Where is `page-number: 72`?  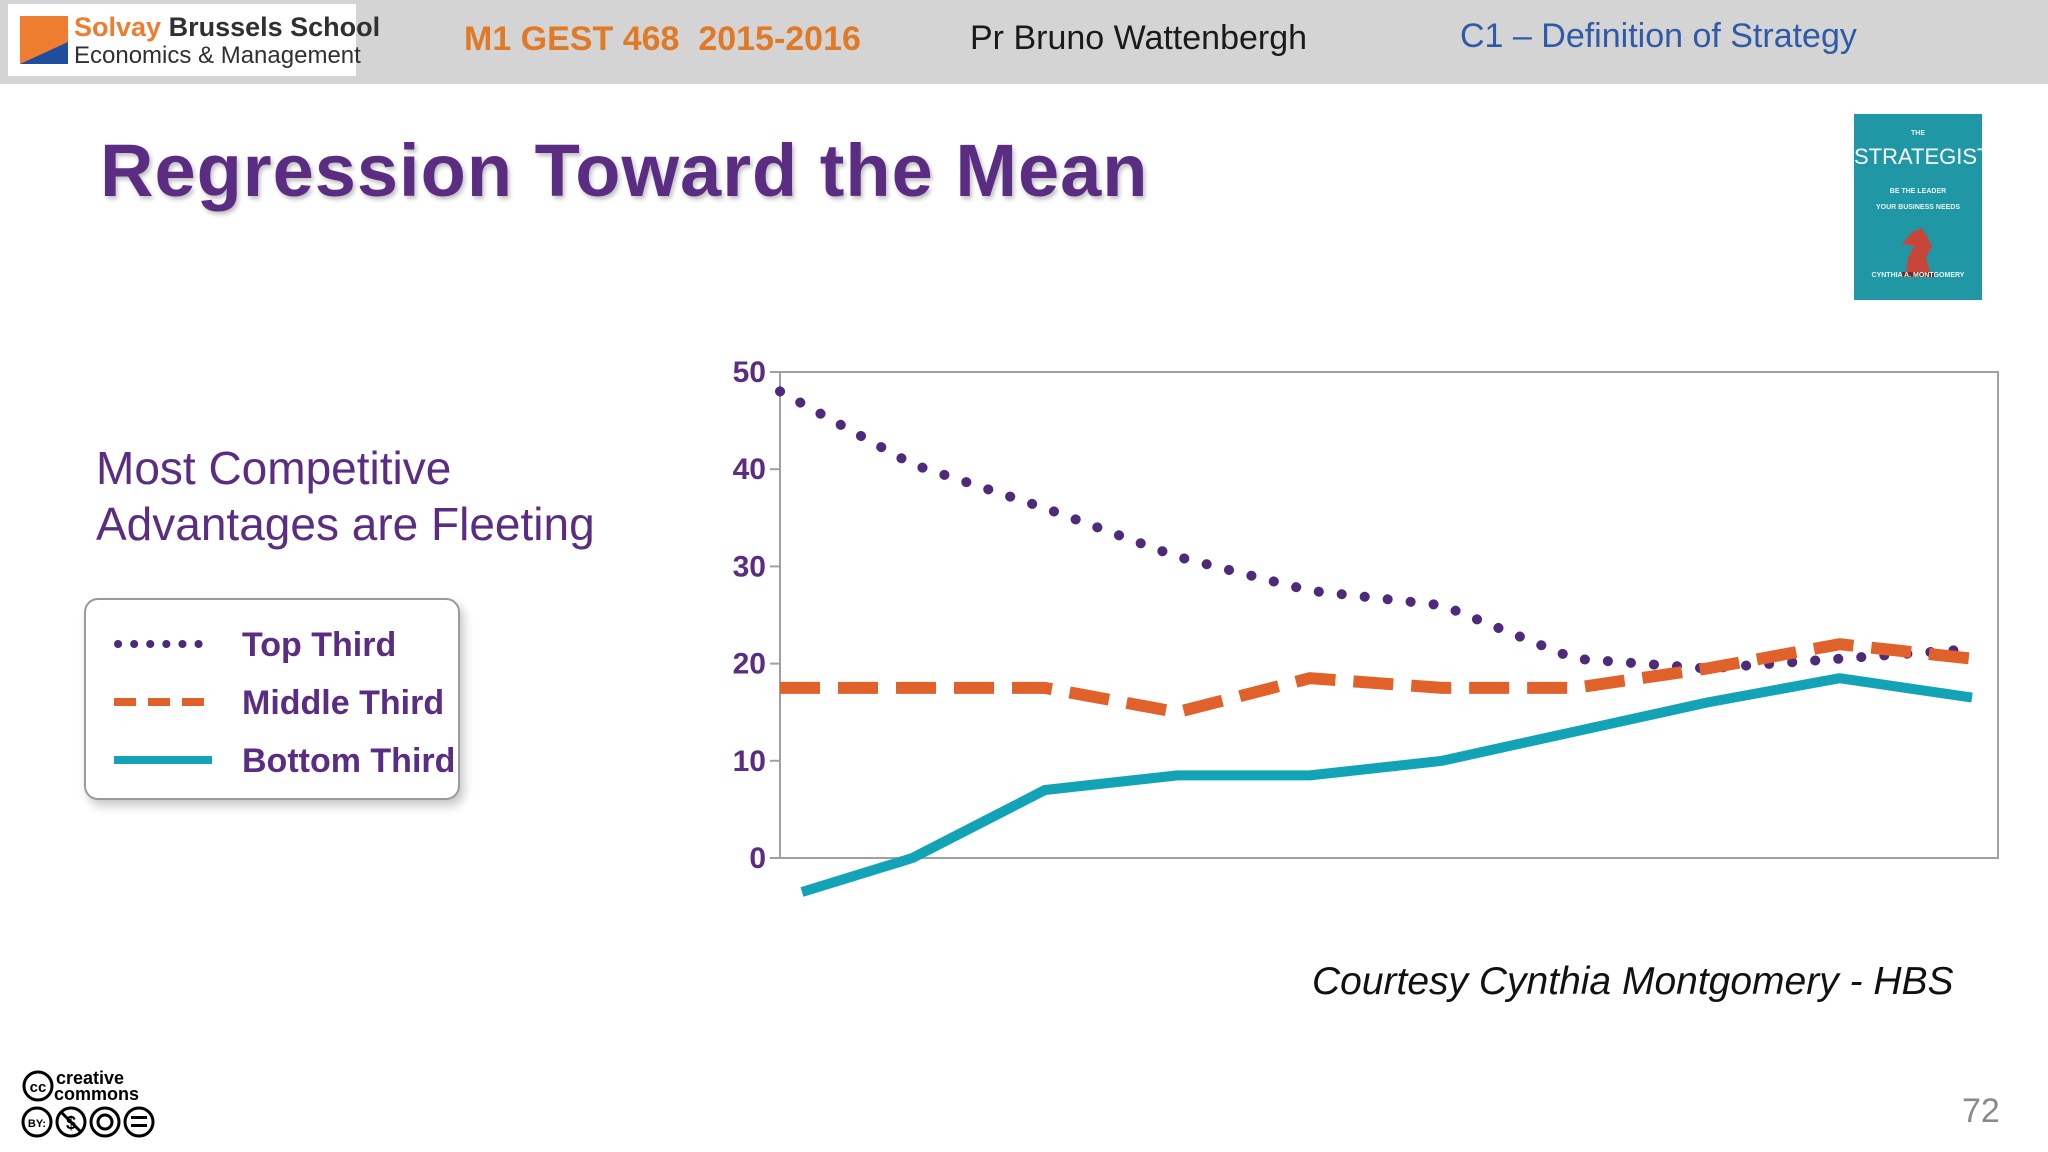
page-number: 72 is located at coordinates (1981, 1111).